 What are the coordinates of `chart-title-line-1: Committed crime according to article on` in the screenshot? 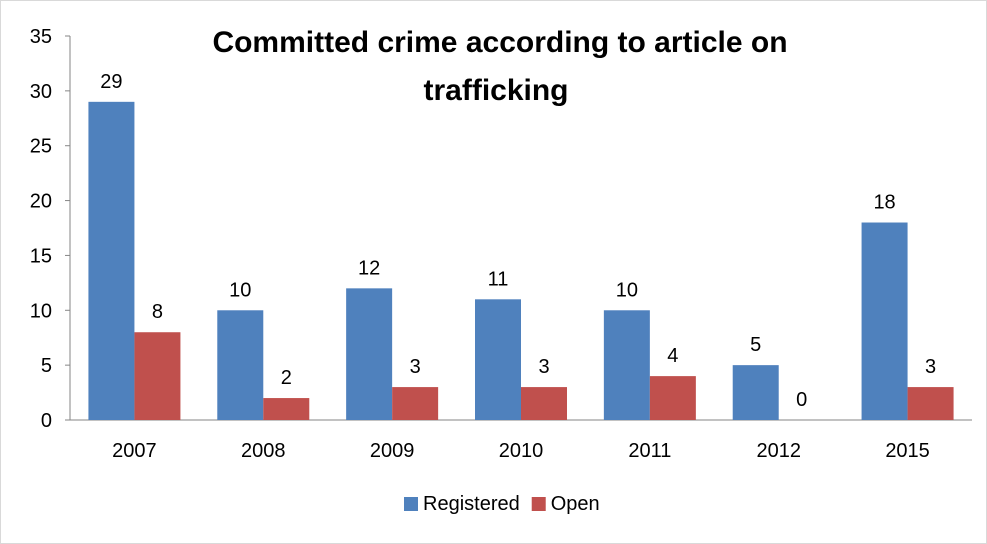 It's located at (499, 42).